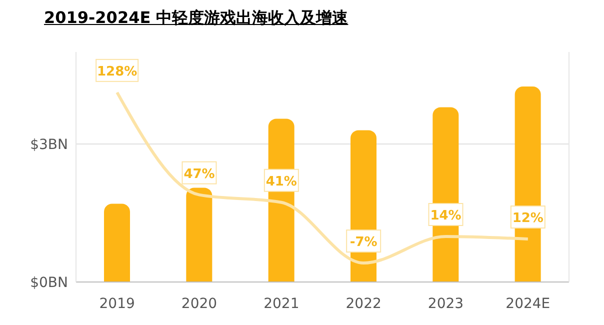 The height and width of the screenshot is (325, 604). I want to click on x-tick-label: 2020, so click(199, 304).